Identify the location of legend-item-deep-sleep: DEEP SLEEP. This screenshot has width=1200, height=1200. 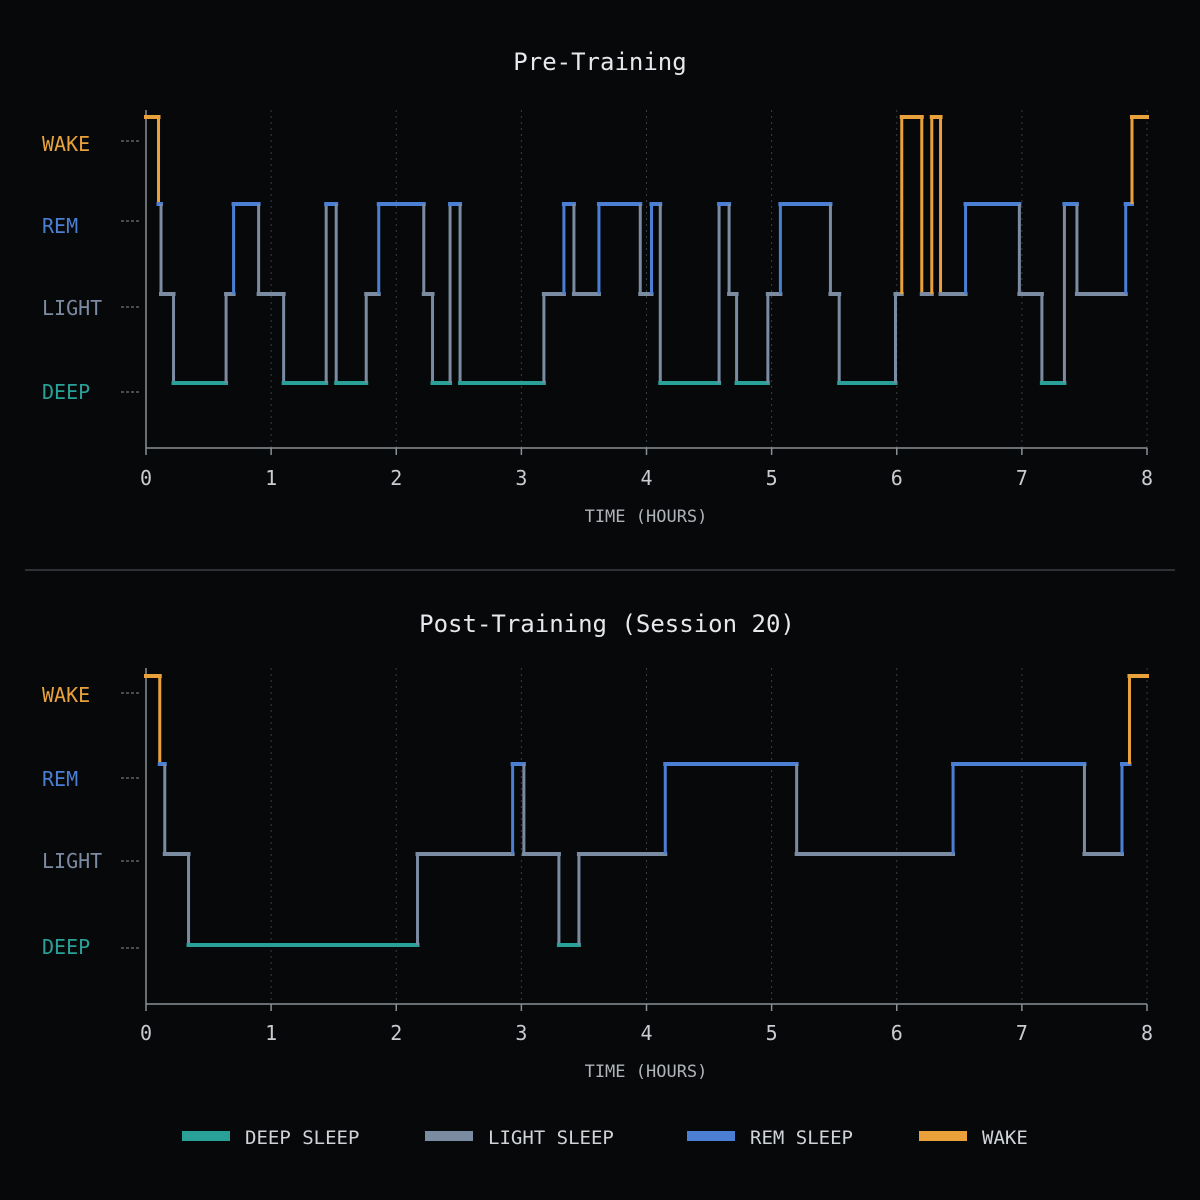
(270, 1138).